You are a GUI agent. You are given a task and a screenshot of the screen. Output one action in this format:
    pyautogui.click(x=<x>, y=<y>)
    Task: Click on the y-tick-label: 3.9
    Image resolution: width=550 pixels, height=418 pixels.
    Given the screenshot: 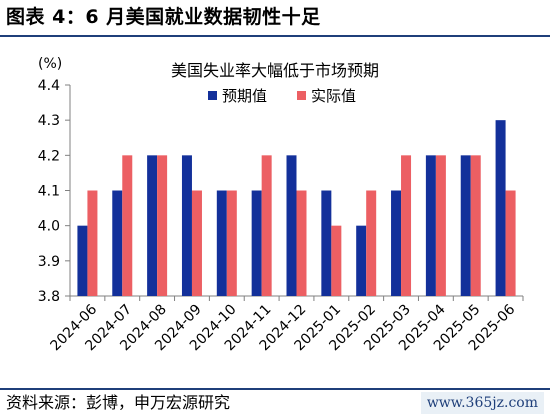 What is the action you would take?
    pyautogui.click(x=49, y=262)
    